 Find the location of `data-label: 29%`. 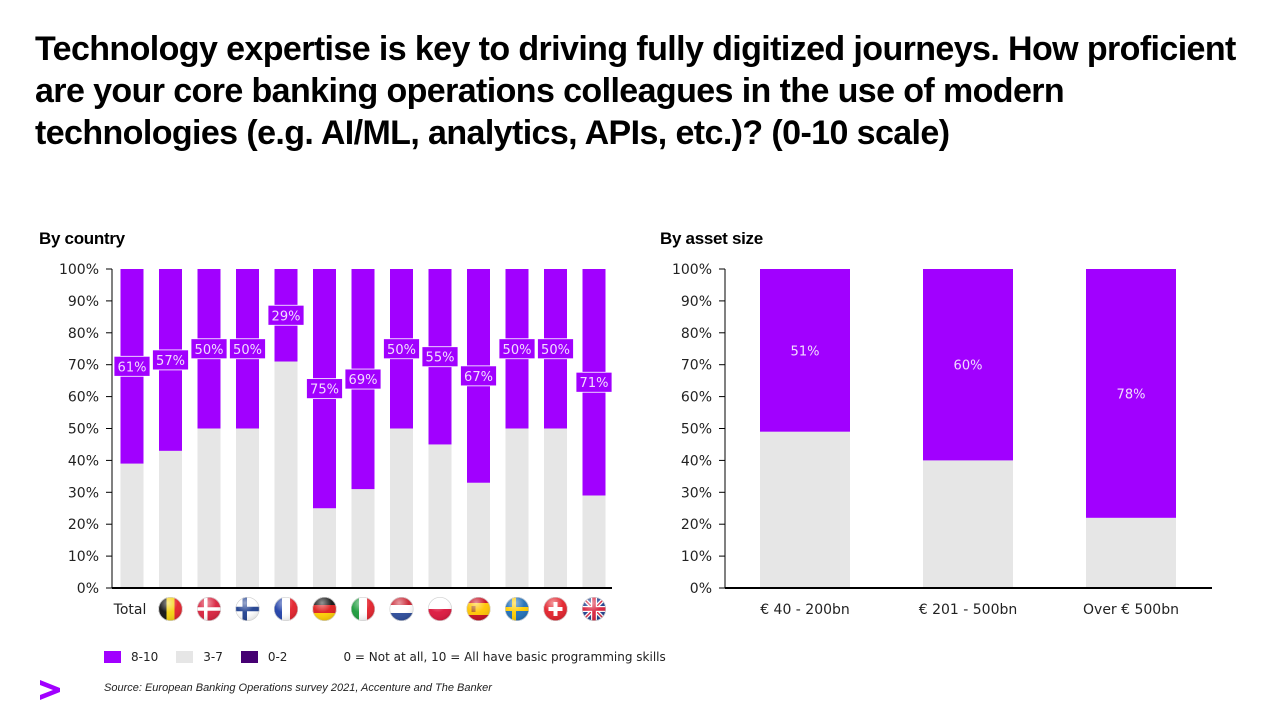

data-label: 29% is located at coordinates (286, 316).